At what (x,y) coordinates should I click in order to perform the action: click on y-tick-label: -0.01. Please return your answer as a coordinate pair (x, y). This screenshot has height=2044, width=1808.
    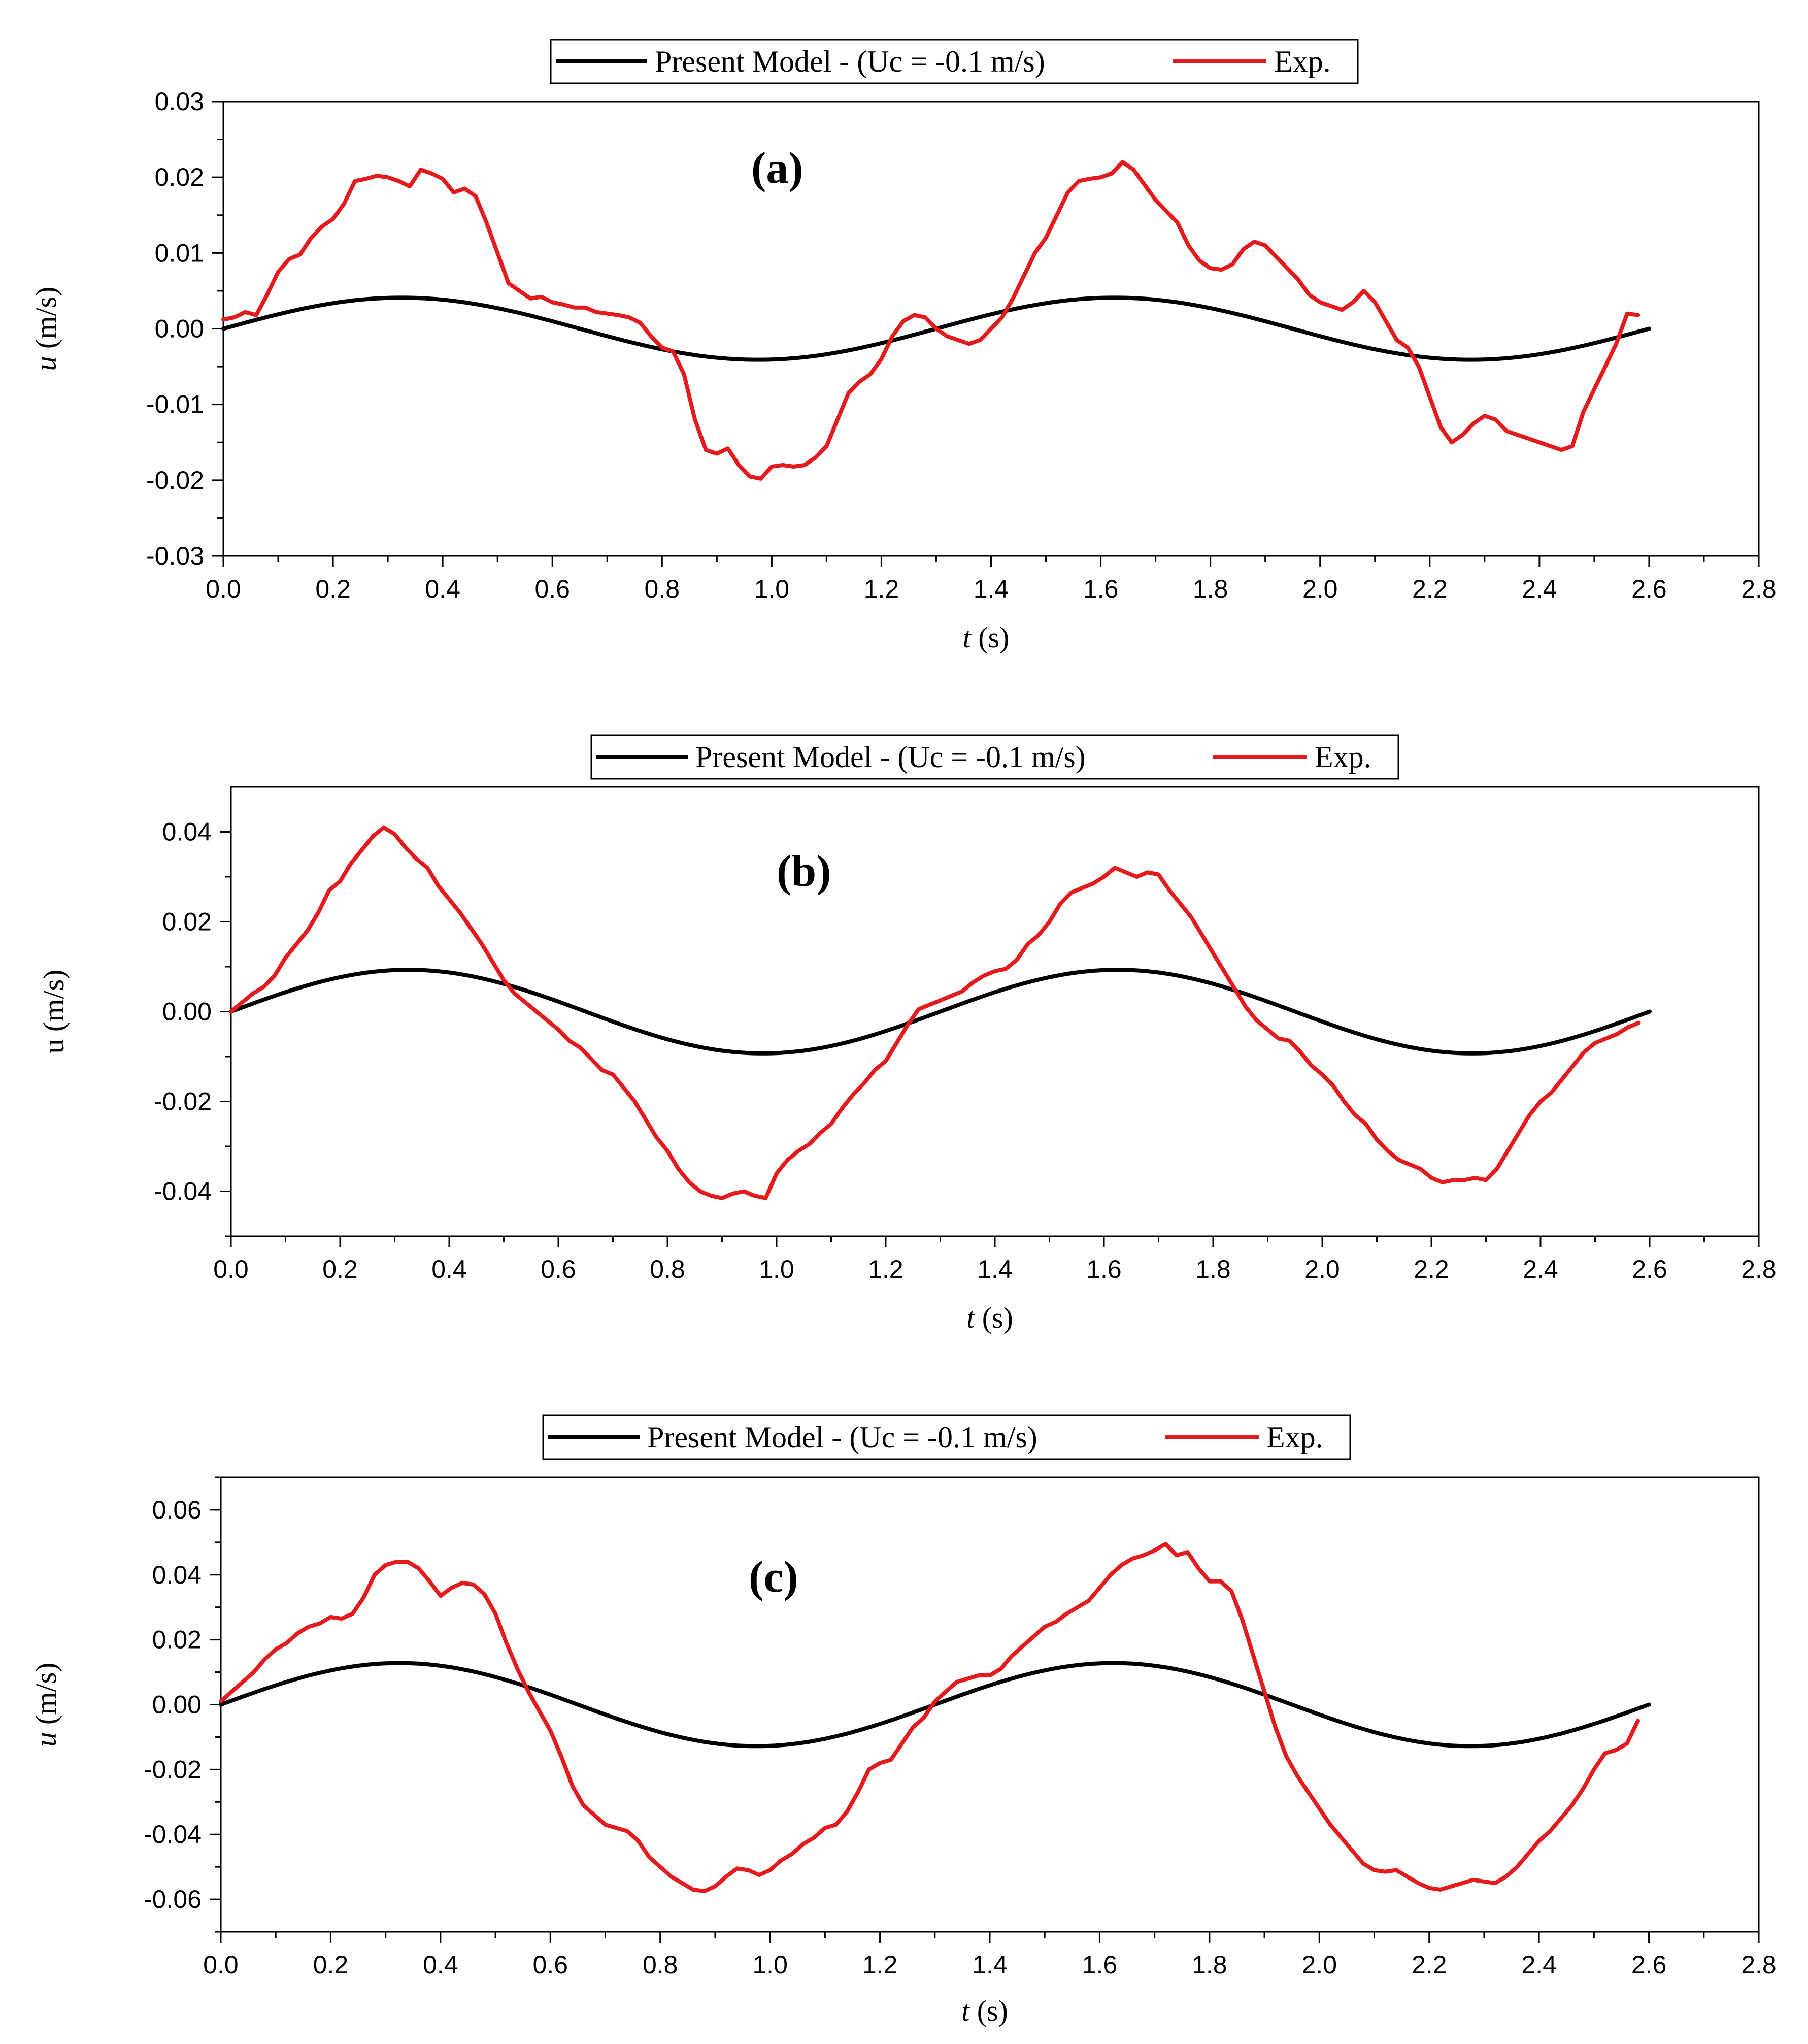
    Looking at the image, I should click on (175, 404).